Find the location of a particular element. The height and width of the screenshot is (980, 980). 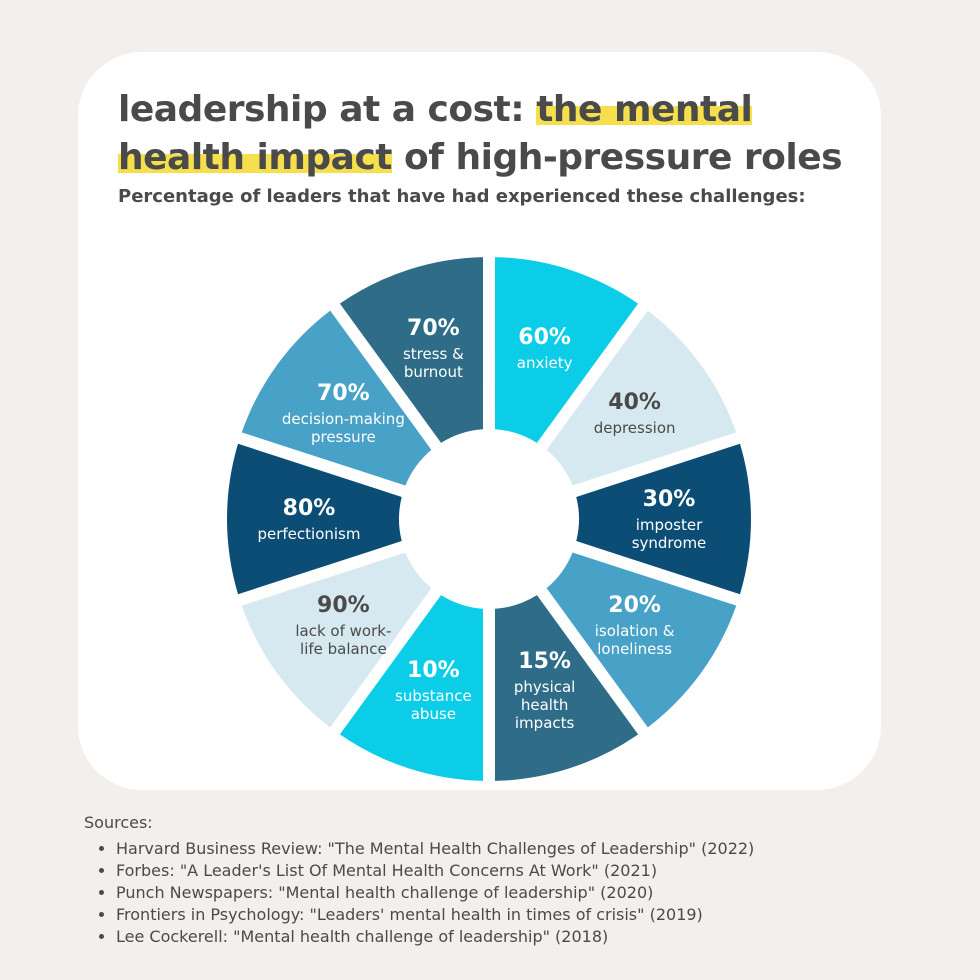

segment-label: physical is located at coordinates (545, 687).